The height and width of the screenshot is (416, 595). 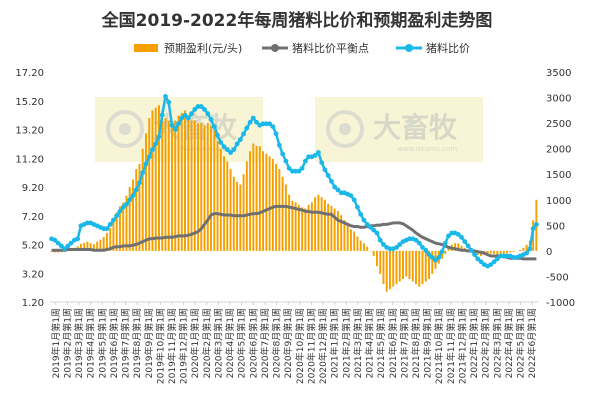 What do you see at coordinates (474, 343) in the screenshot?
I see `x-tick-label: 2022年1月第1周` at bounding box center [474, 343].